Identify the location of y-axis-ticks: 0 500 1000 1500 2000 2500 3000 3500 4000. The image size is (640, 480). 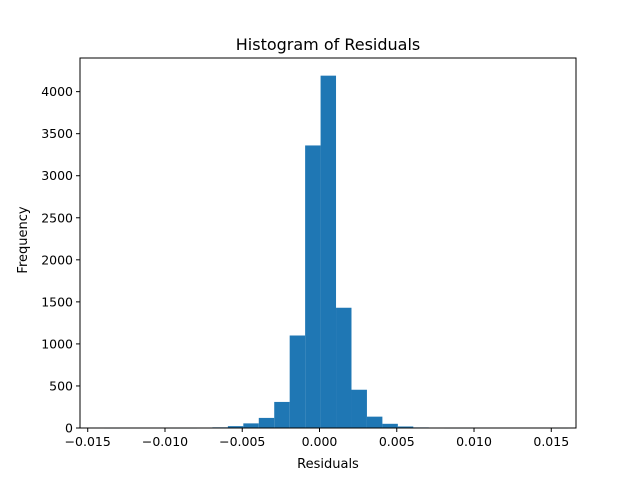
(60, 260).